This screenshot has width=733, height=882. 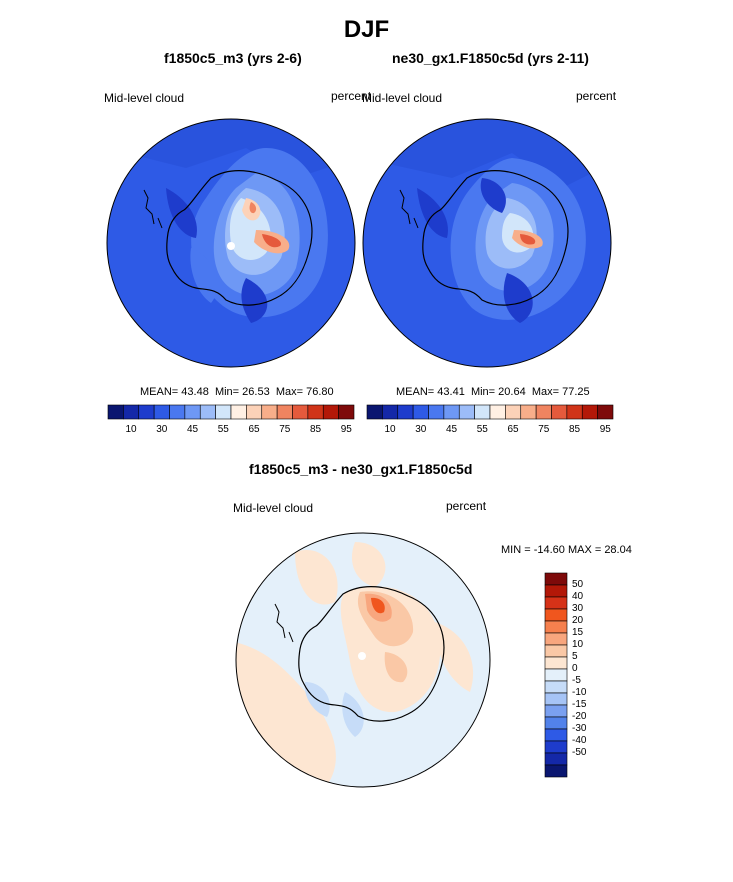 What do you see at coordinates (578, 584) in the screenshot?
I see `diff-colorbar-tick-label: 50` at bounding box center [578, 584].